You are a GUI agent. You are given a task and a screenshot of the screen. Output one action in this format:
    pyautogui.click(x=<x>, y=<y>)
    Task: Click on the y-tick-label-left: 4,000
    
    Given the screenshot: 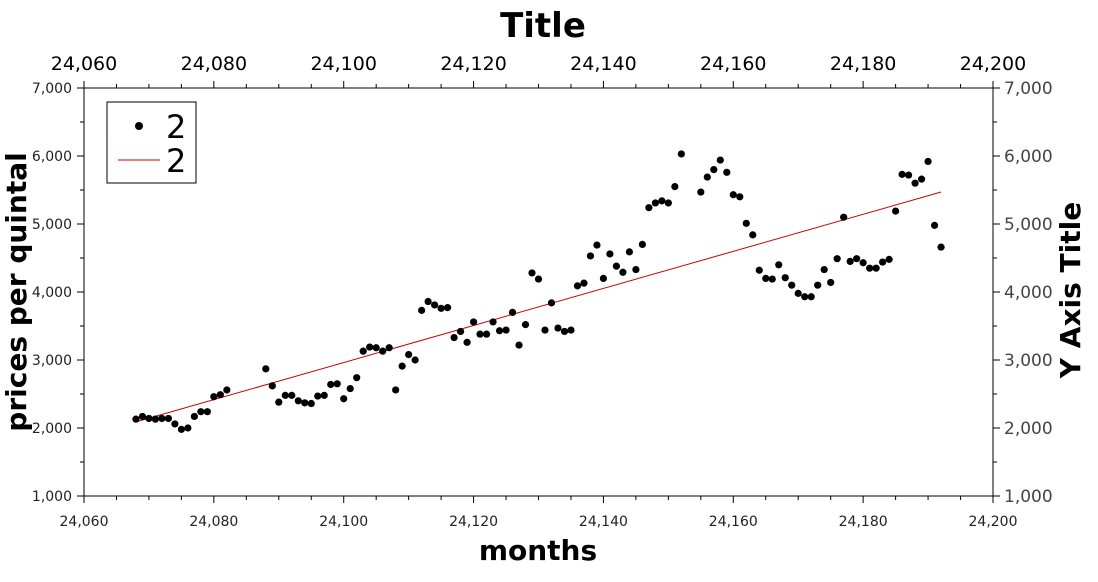 What is the action you would take?
    pyautogui.click(x=52, y=293)
    